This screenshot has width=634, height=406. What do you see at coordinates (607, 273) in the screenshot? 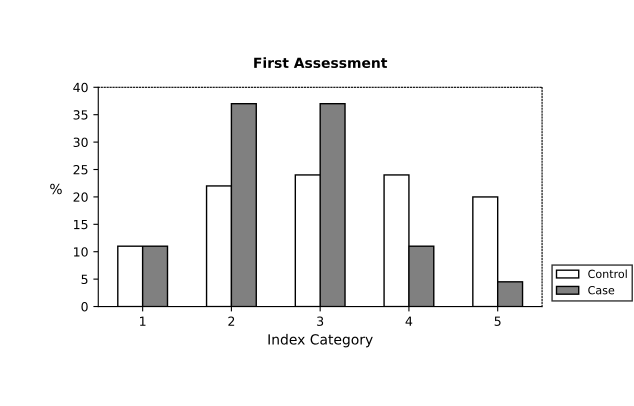
I see `legend-label: Control` at bounding box center [607, 273].